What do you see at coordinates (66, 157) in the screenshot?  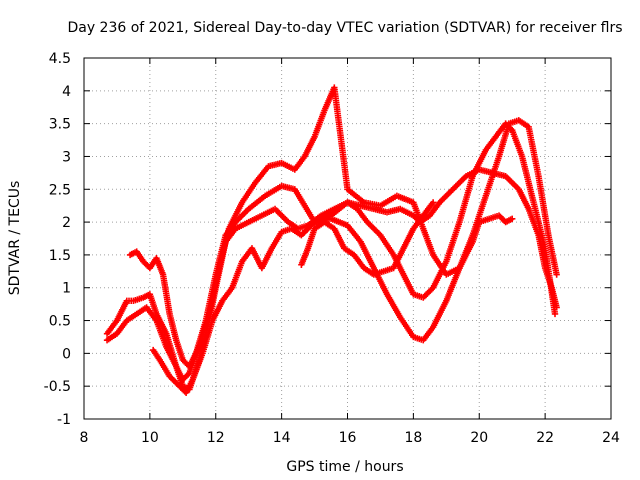 I see `y-tick-label: 3` at bounding box center [66, 157].